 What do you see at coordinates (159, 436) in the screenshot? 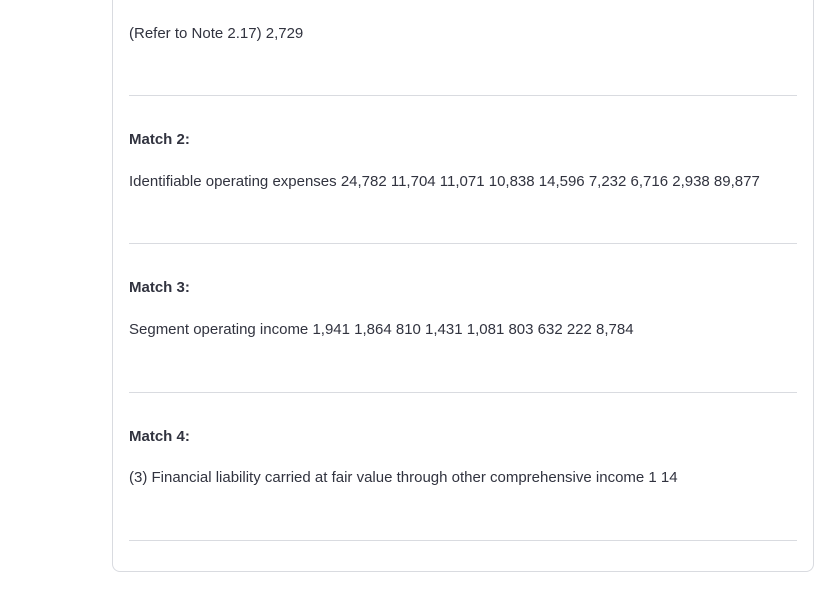
I see `match-4-label: Match 4:` at bounding box center [159, 436].